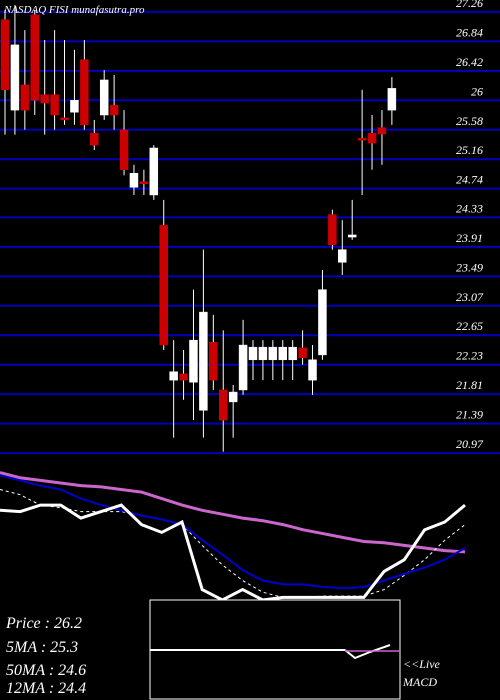  Describe the element at coordinates (419, 682) in the screenshot. I see `macd-label: MACD` at that location.